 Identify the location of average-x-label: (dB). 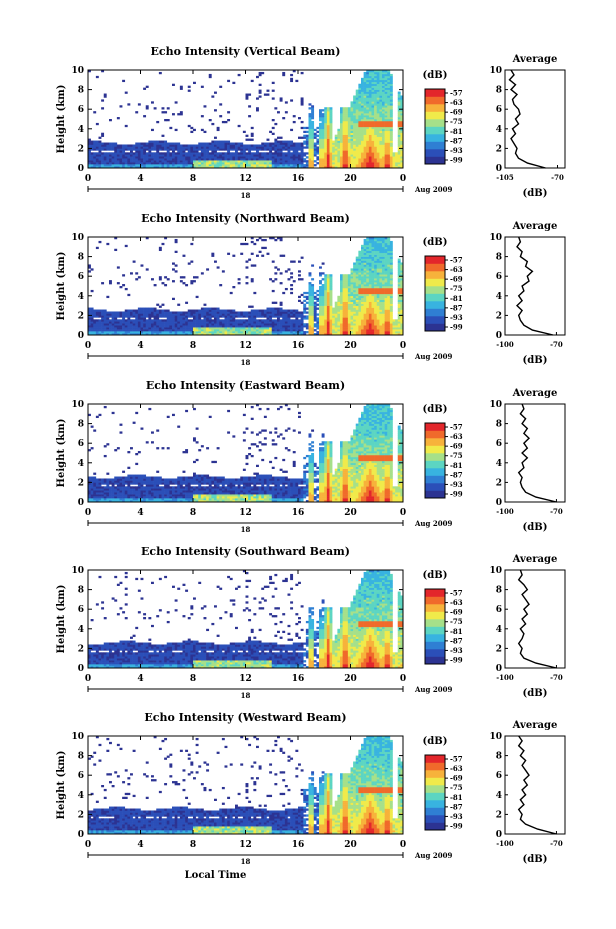
(535, 193).